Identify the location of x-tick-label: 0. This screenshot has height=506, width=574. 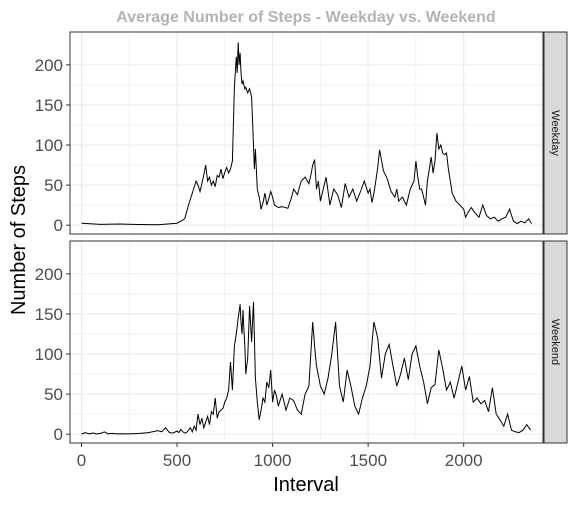
(81, 460).